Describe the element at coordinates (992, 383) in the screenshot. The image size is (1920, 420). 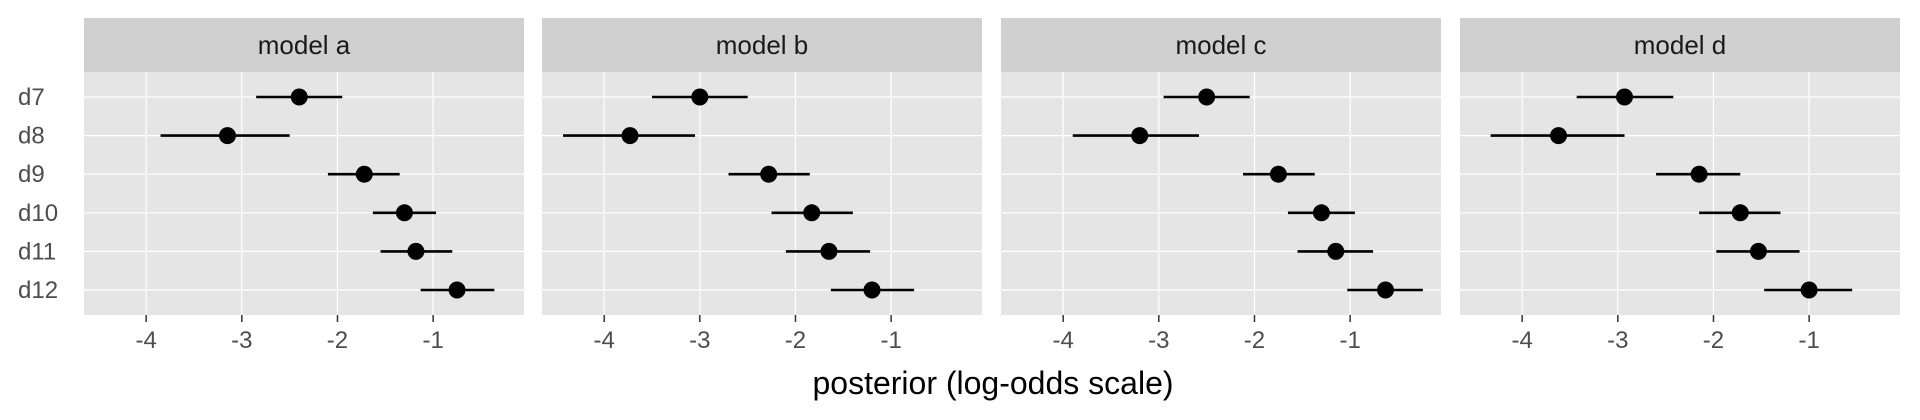
I see `x-axis-title: posterior (log-odds scale)` at that location.